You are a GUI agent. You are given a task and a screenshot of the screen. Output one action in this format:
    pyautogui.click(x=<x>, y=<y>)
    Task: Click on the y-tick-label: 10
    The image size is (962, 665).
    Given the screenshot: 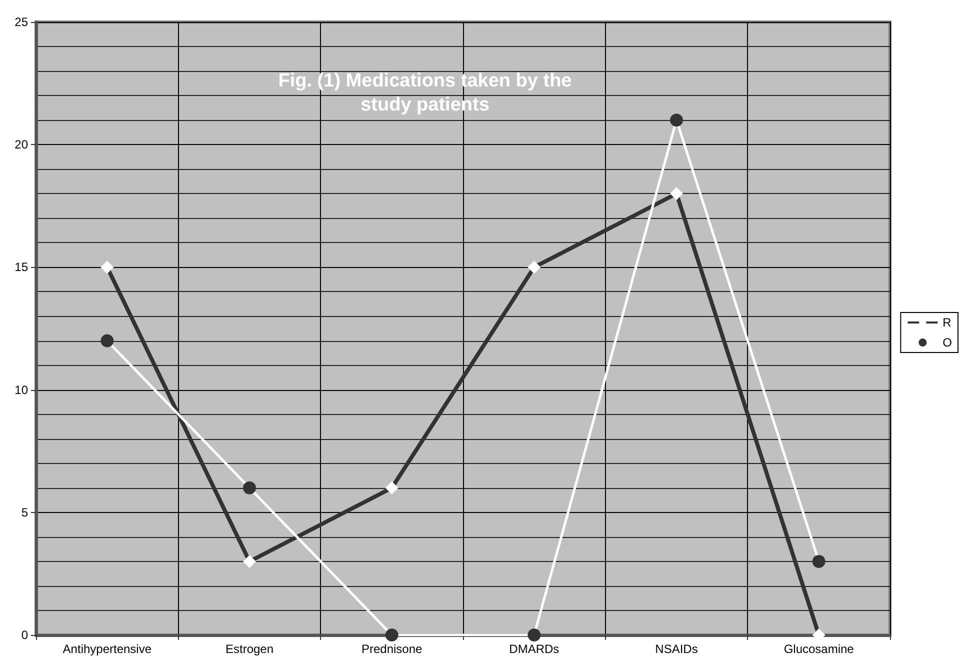 What is the action you would take?
    pyautogui.click(x=21, y=389)
    